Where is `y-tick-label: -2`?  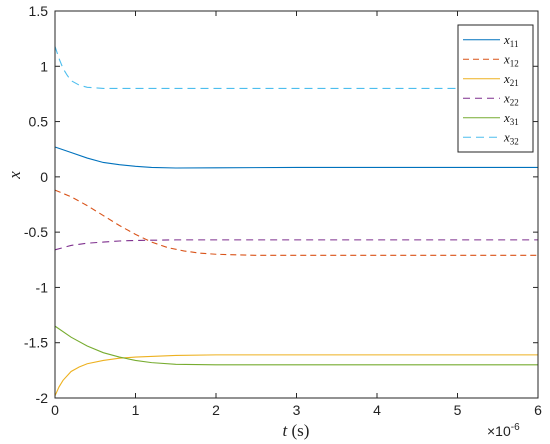
y-tick-label: -2 is located at coordinates (42, 398).